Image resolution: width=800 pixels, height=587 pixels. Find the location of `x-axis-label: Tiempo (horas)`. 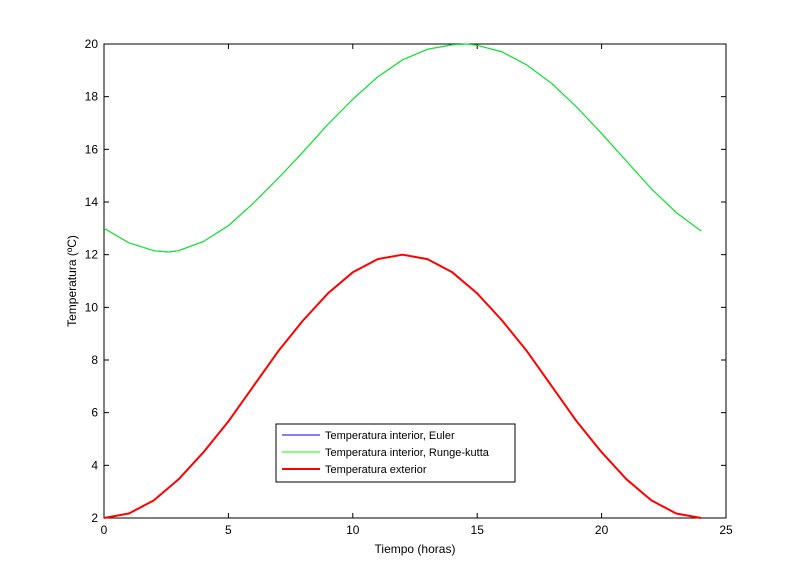

x-axis-label: Tiempo (horas) is located at coordinates (415, 549).